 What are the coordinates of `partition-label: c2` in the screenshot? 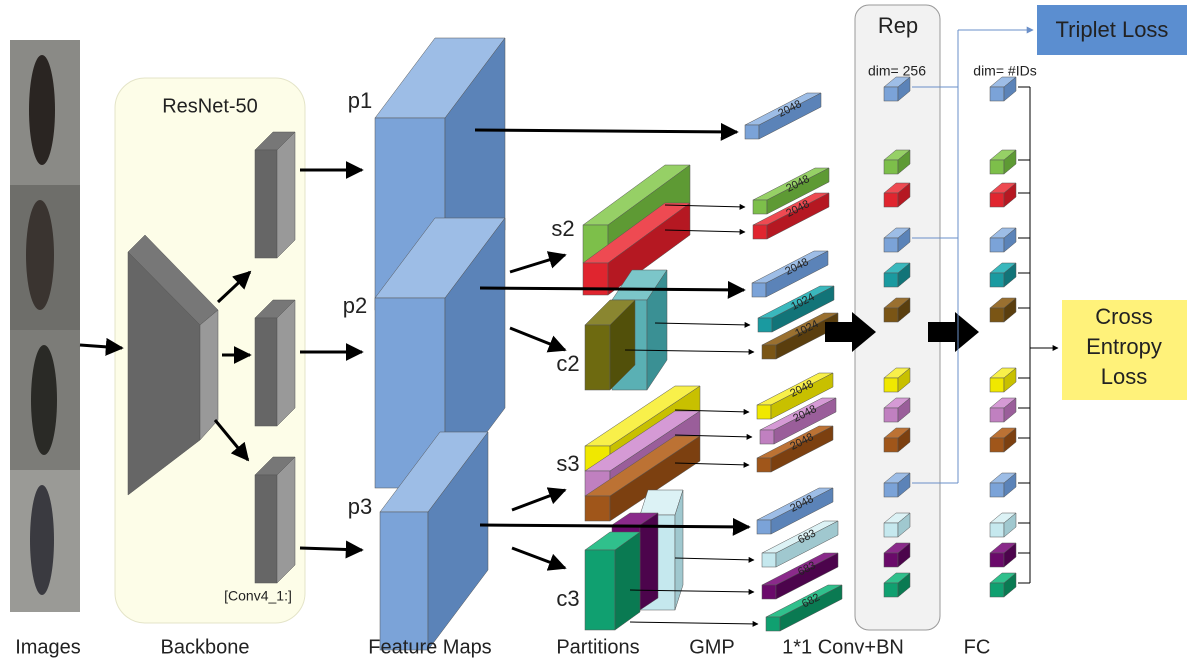 It's located at (567, 363).